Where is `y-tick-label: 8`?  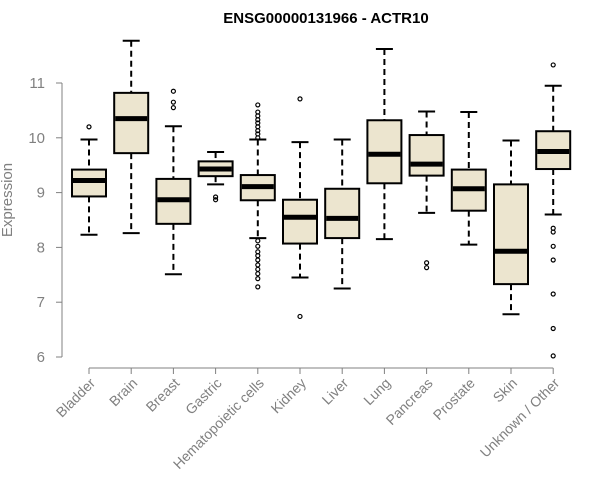
y-tick-label: 8 is located at coordinates (41, 247).